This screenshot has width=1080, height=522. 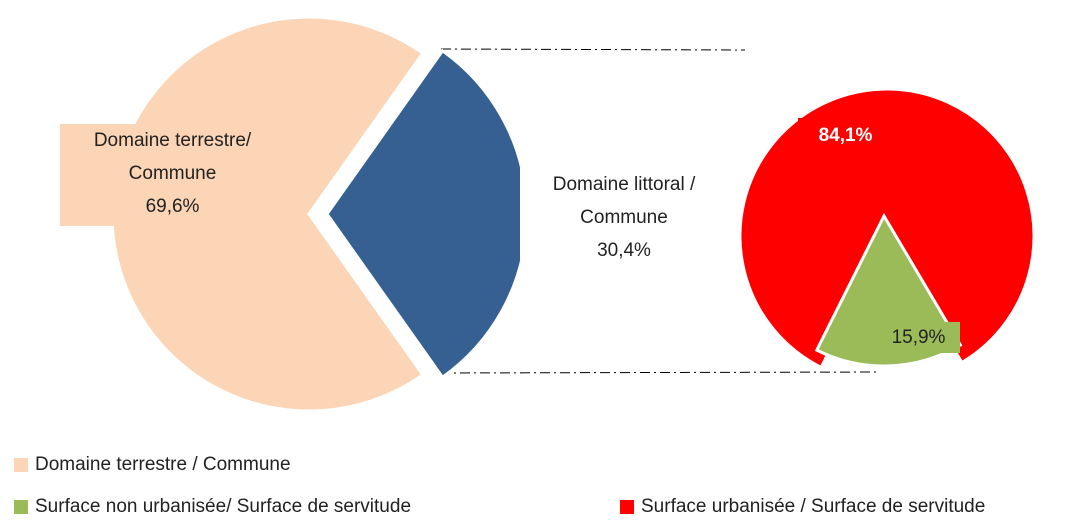 I want to click on legend-label: Domaine terrestre / Commune, so click(x=163, y=464).